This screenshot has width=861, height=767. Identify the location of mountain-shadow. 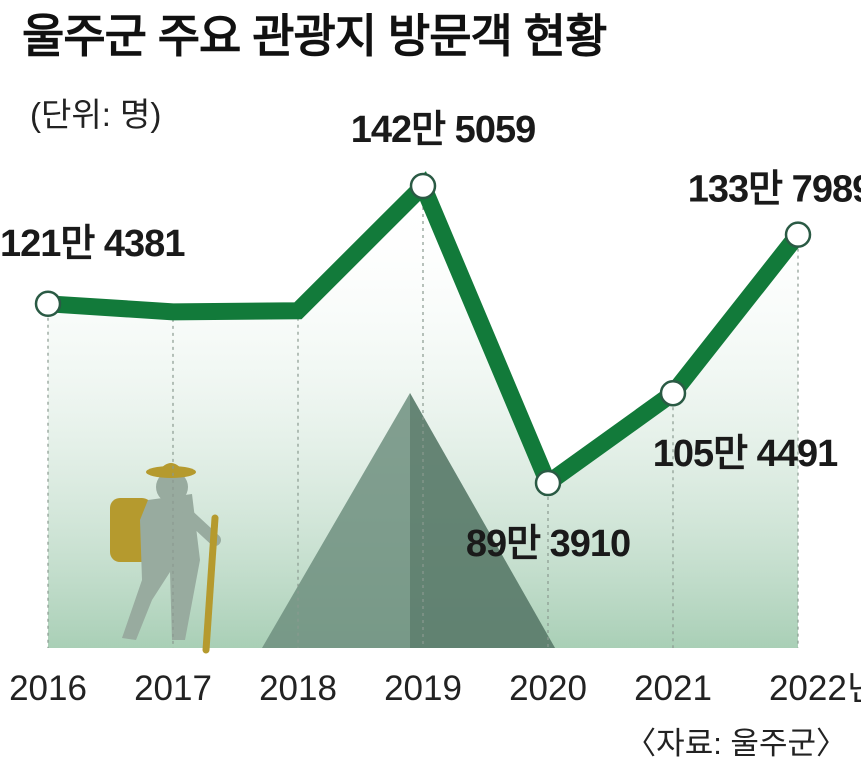
(482, 520).